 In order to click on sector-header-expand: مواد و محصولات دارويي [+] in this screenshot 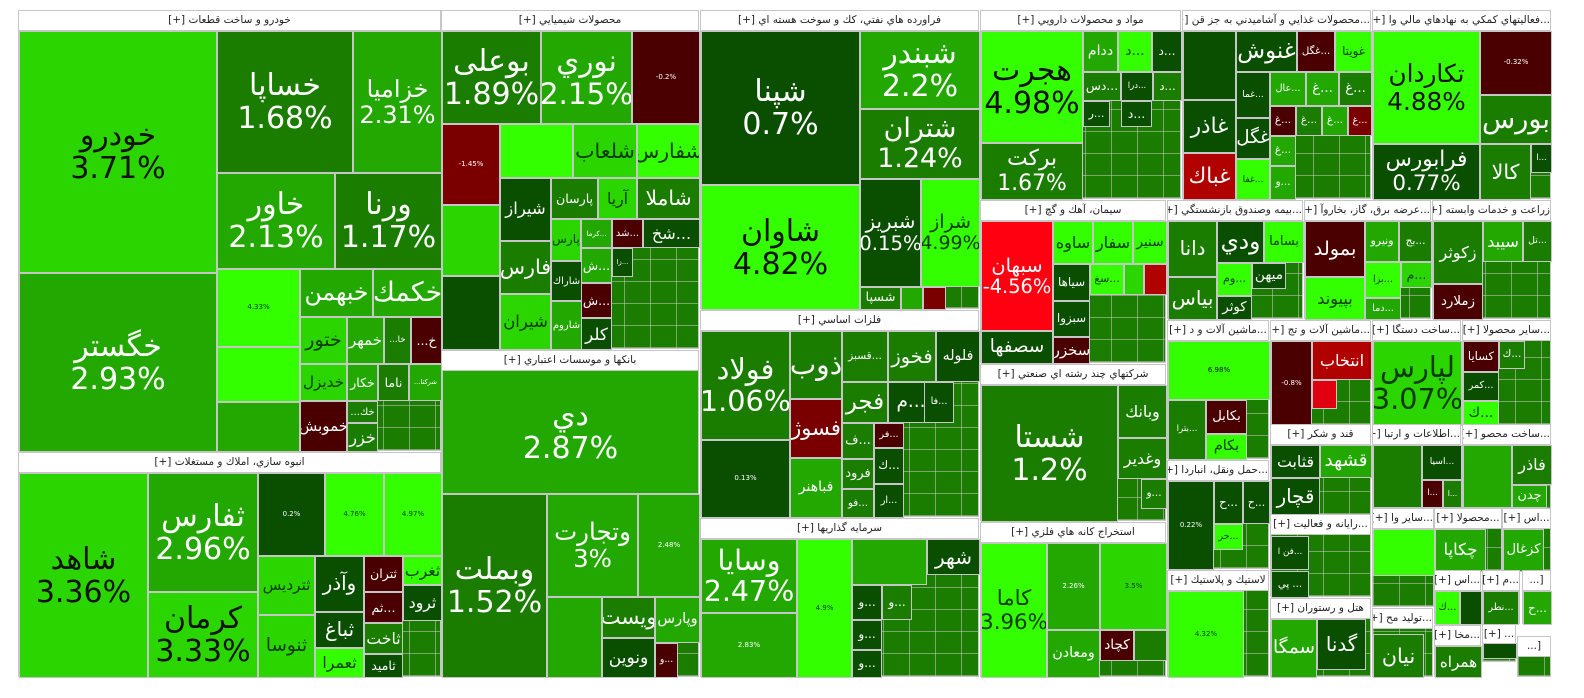, I will do `click(1080, 21)`.